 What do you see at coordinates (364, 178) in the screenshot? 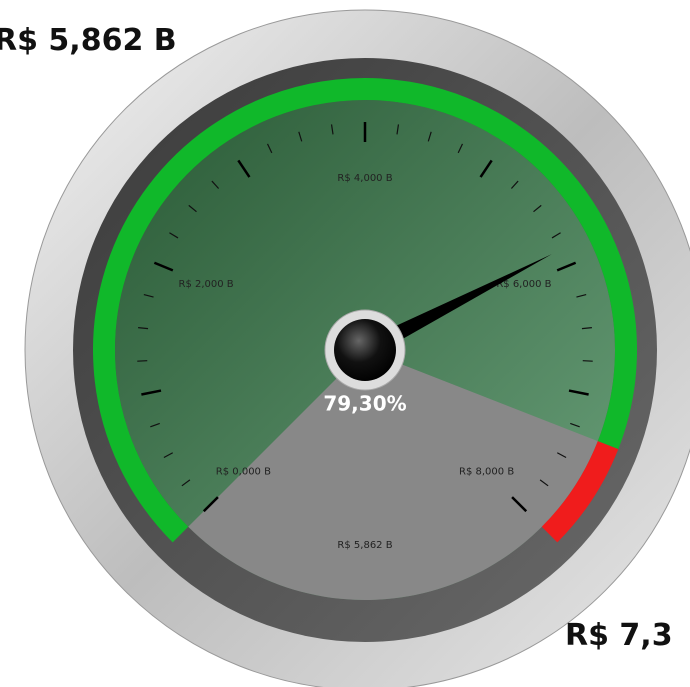
I see `tick-label: R$ 4,000 B` at bounding box center [364, 178].